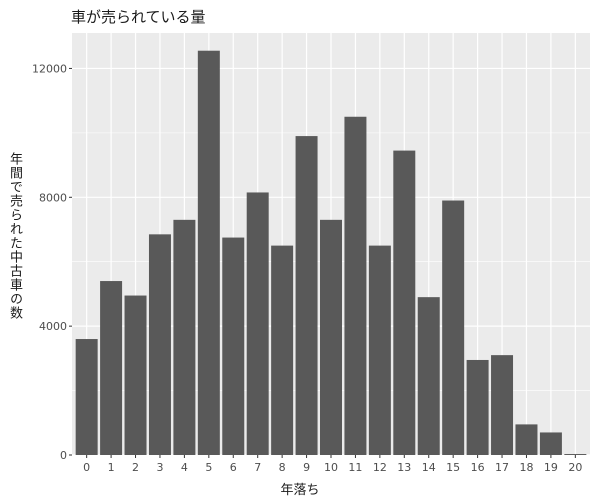 Image resolution: width=600 pixels, height=500 pixels. Describe the element at coordinates (380, 467) in the screenshot. I see `x-tick-label: 12` at that location.